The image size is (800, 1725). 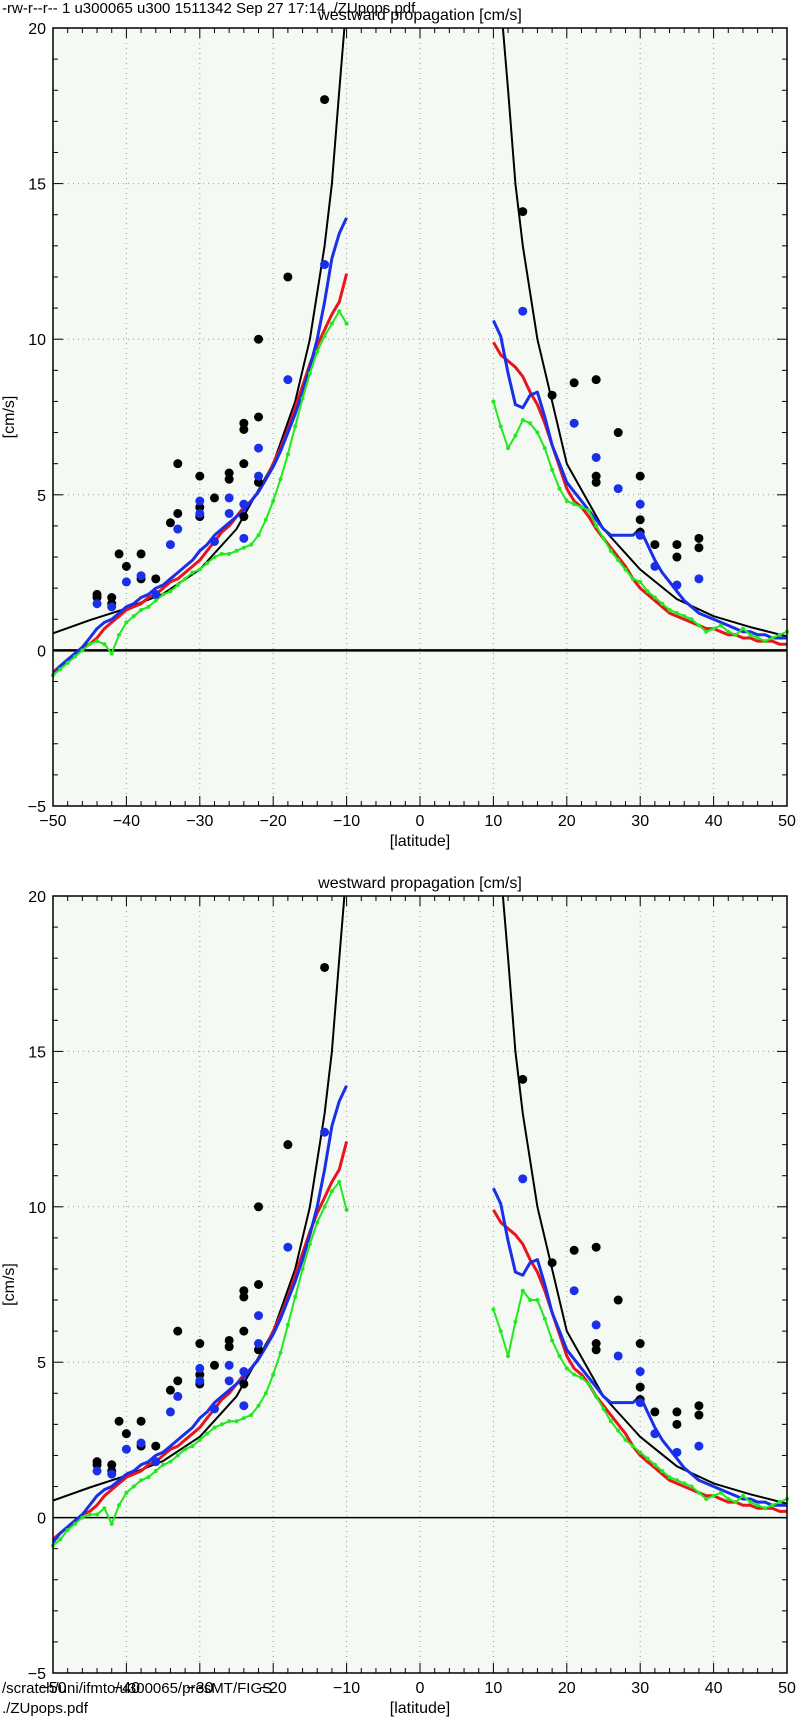 What do you see at coordinates (420, 1688) in the screenshot?
I see `panel2-x-tick-label: 0` at bounding box center [420, 1688].